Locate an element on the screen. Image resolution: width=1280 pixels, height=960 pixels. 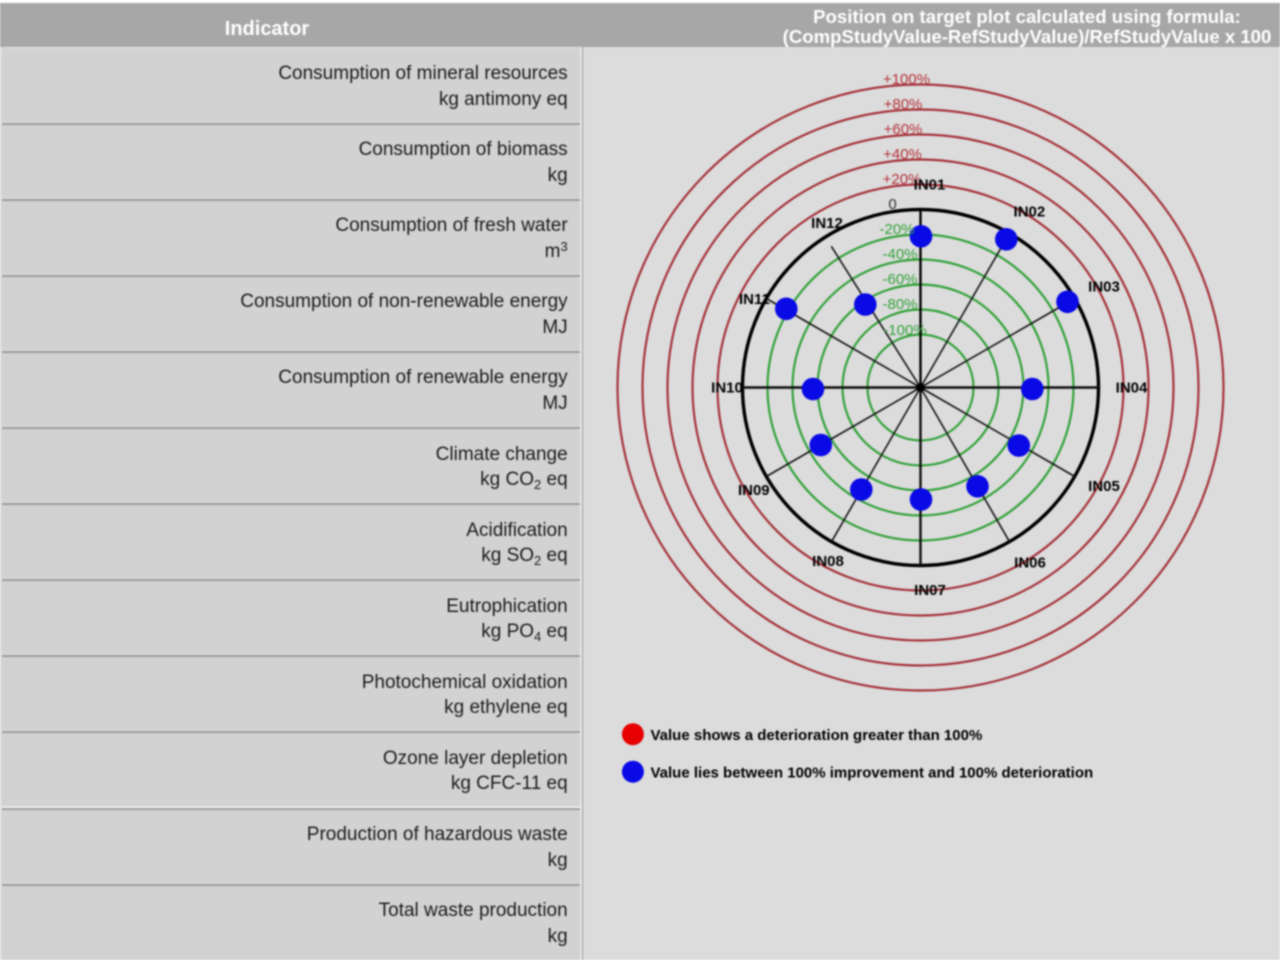
svg-text: IN05 is located at coordinates (1104, 486).